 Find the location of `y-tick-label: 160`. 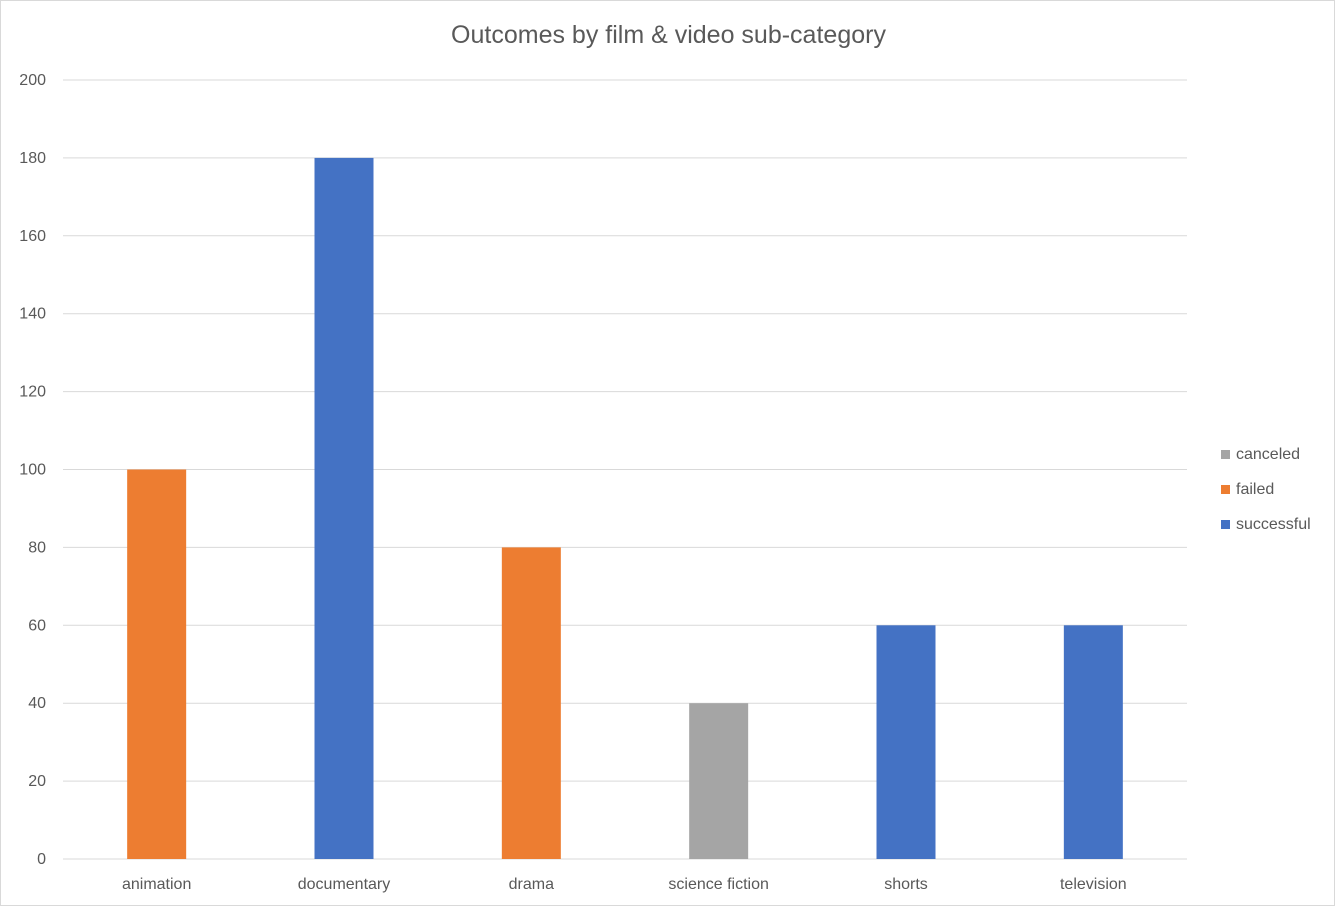

y-tick-label: 160 is located at coordinates (32, 236).